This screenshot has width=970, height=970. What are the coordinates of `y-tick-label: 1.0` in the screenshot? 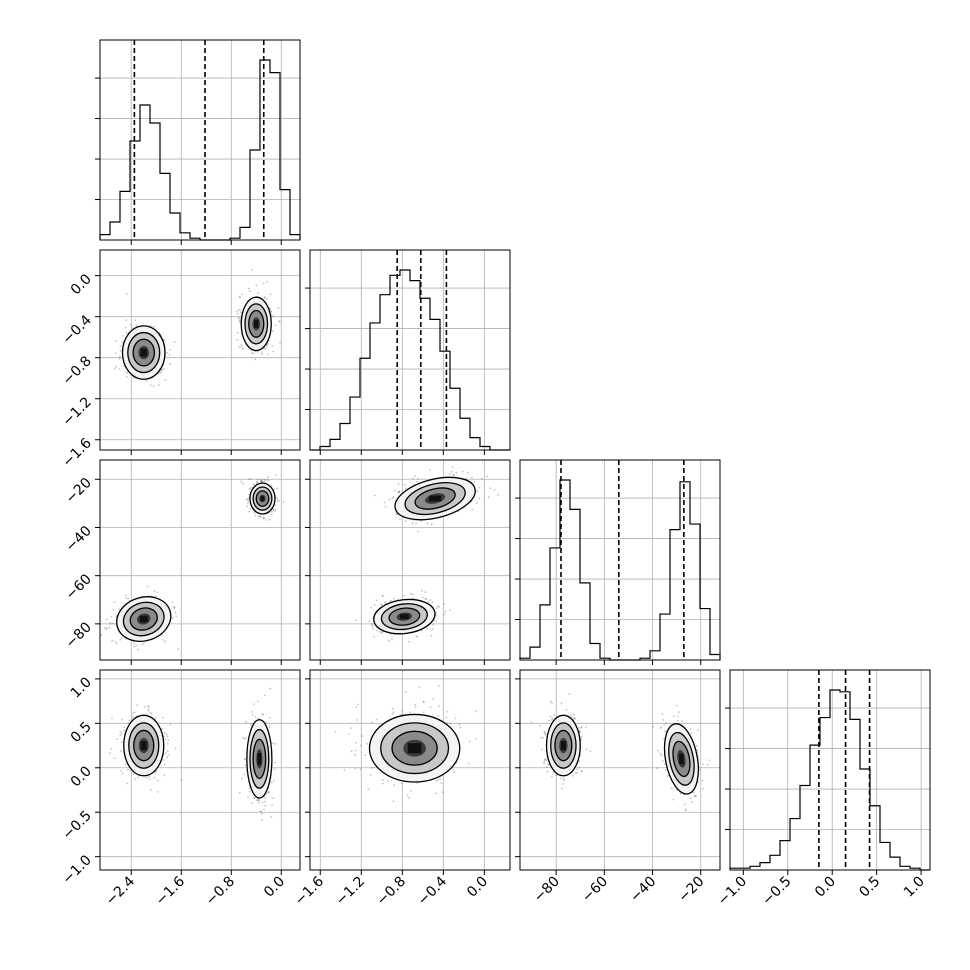 It's located at (81, 687).